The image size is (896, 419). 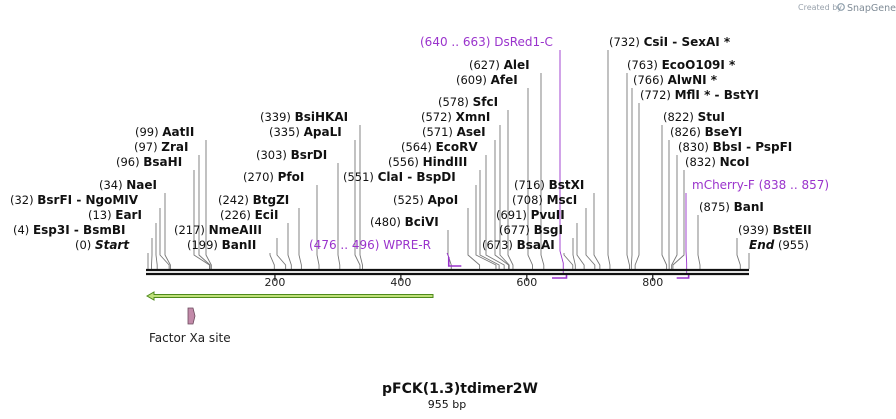 I want to click on site-ecii: (226) EciI, so click(x=249, y=215).